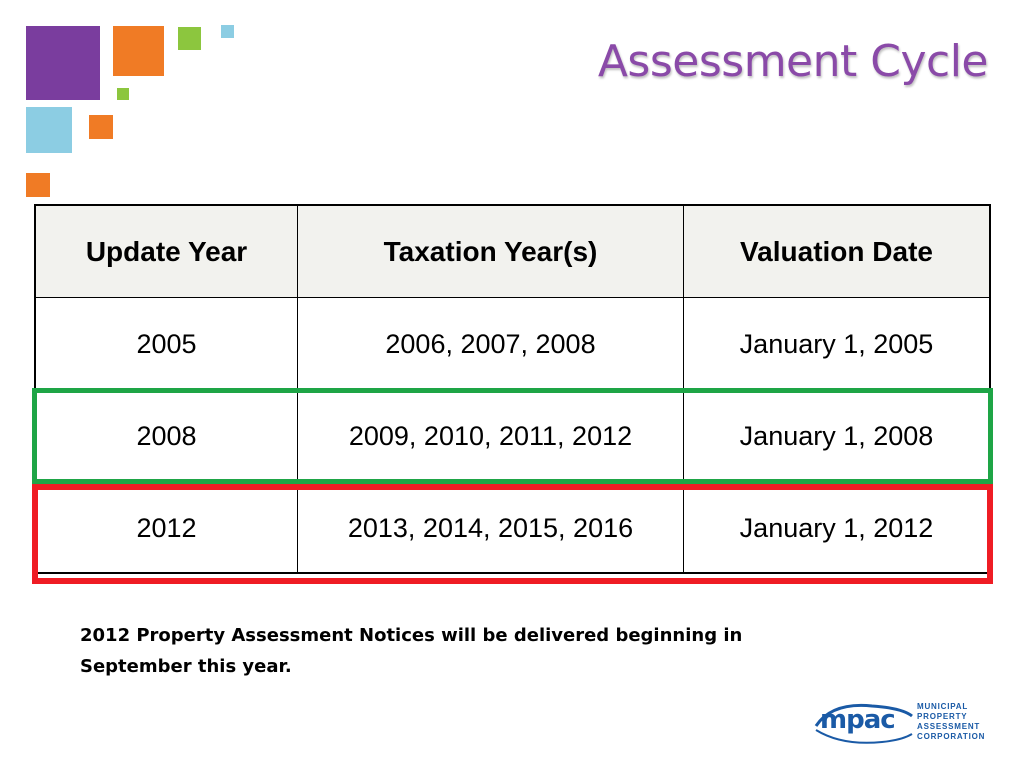 Image resolution: width=1024 pixels, height=768 pixels. What do you see at coordinates (836, 251) in the screenshot?
I see `header-valuation-date: Valuation Date` at bounding box center [836, 251].